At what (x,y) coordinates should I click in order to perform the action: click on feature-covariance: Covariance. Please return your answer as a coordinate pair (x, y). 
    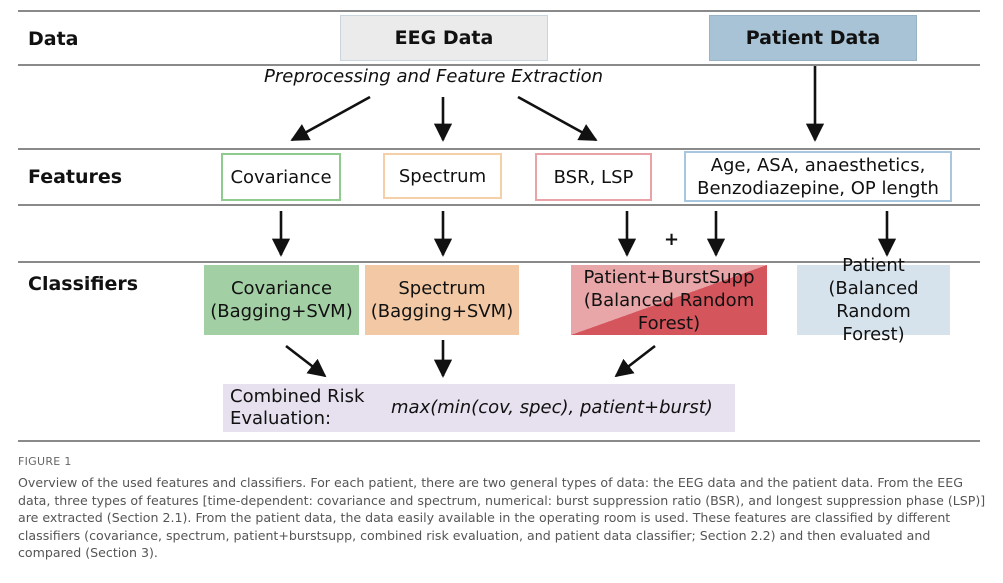
    Looking at the image, I should click on (281, 177).